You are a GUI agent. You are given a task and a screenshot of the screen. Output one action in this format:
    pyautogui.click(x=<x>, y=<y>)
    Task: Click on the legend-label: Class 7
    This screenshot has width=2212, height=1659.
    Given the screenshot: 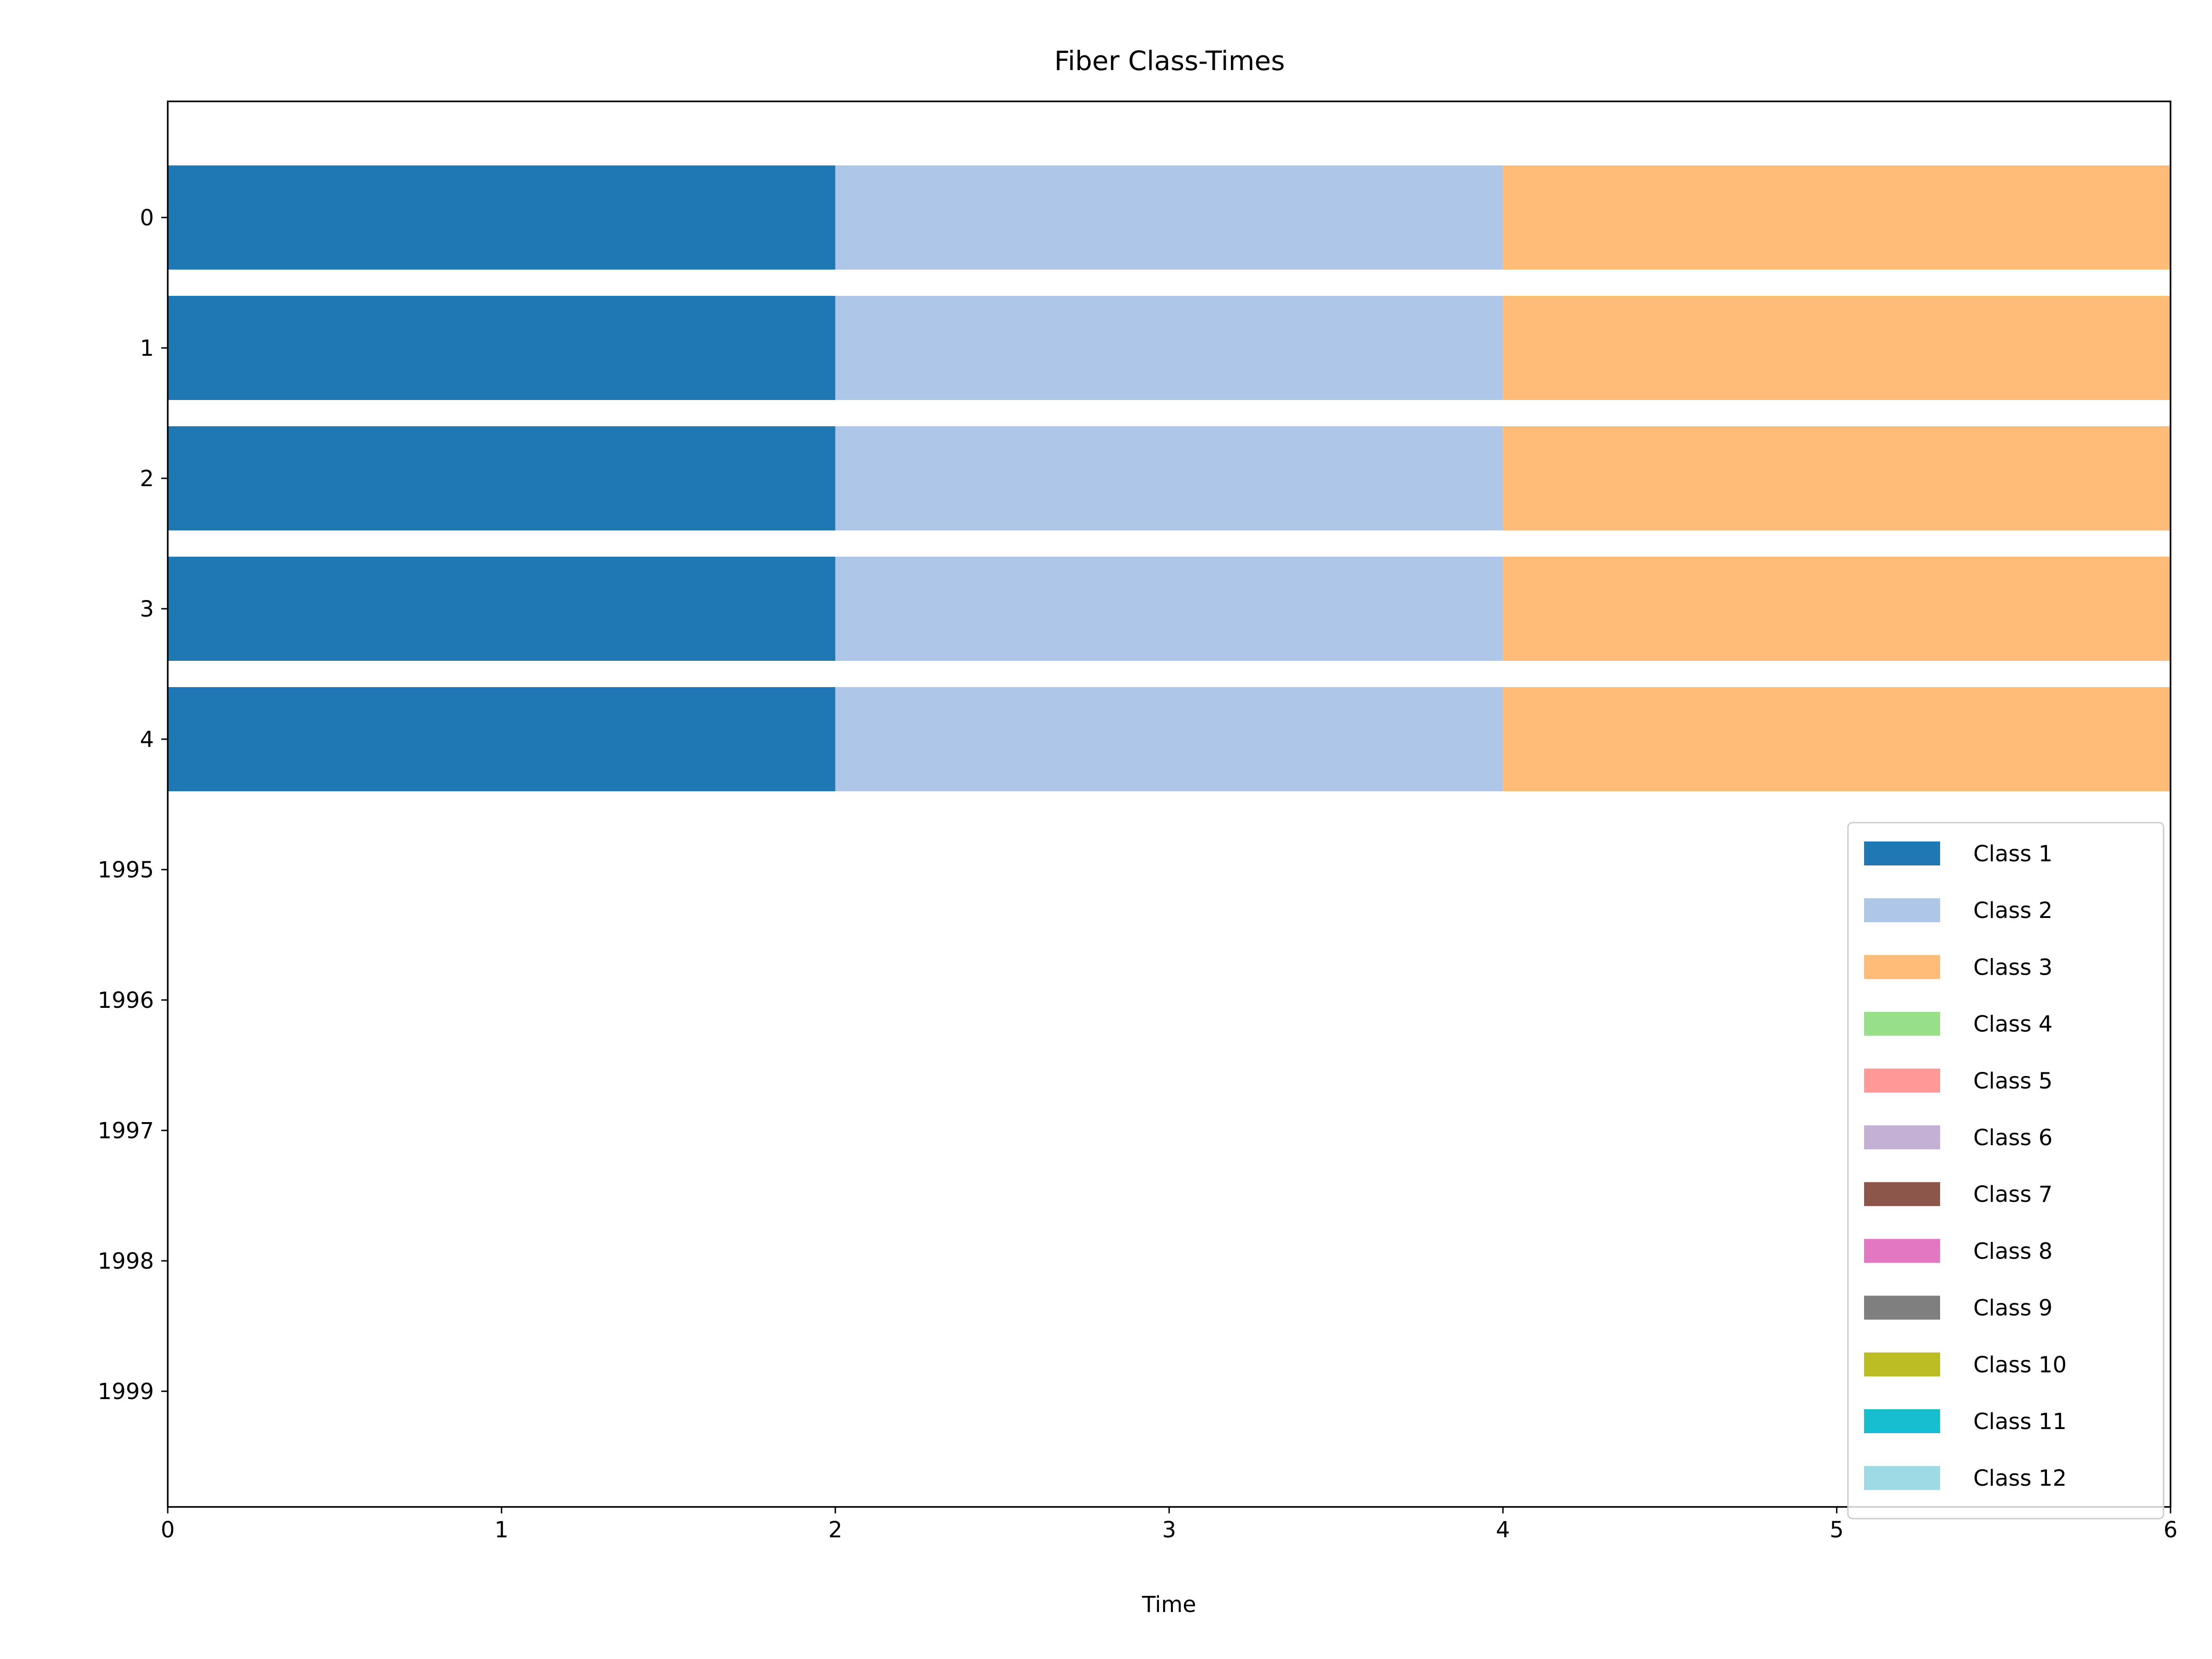 What is the action you would take?
    pyautogui.click(x=2013, y=1194)
    